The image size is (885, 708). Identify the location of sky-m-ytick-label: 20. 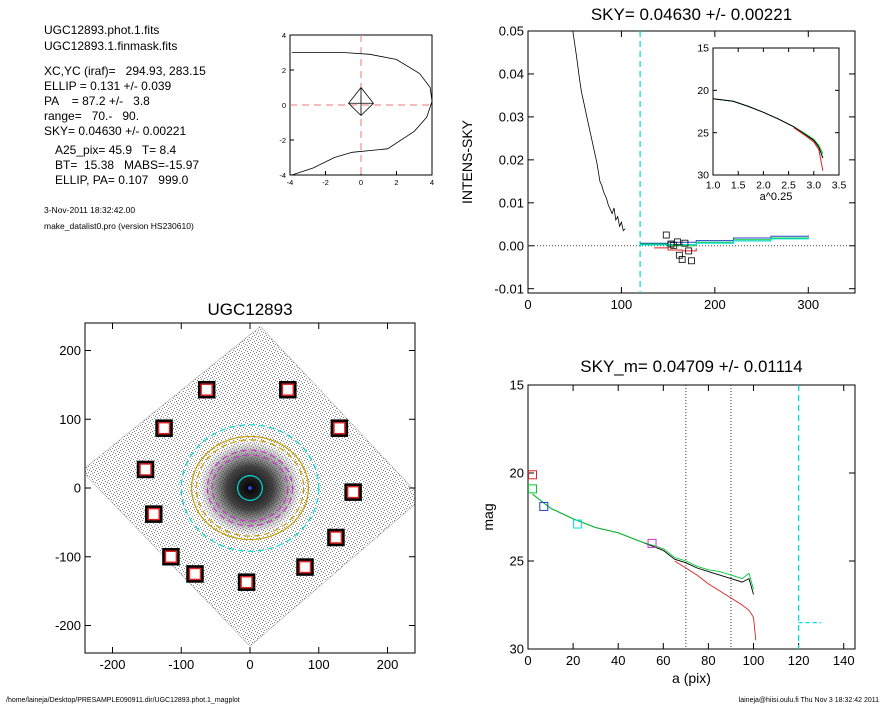
(517, 473).